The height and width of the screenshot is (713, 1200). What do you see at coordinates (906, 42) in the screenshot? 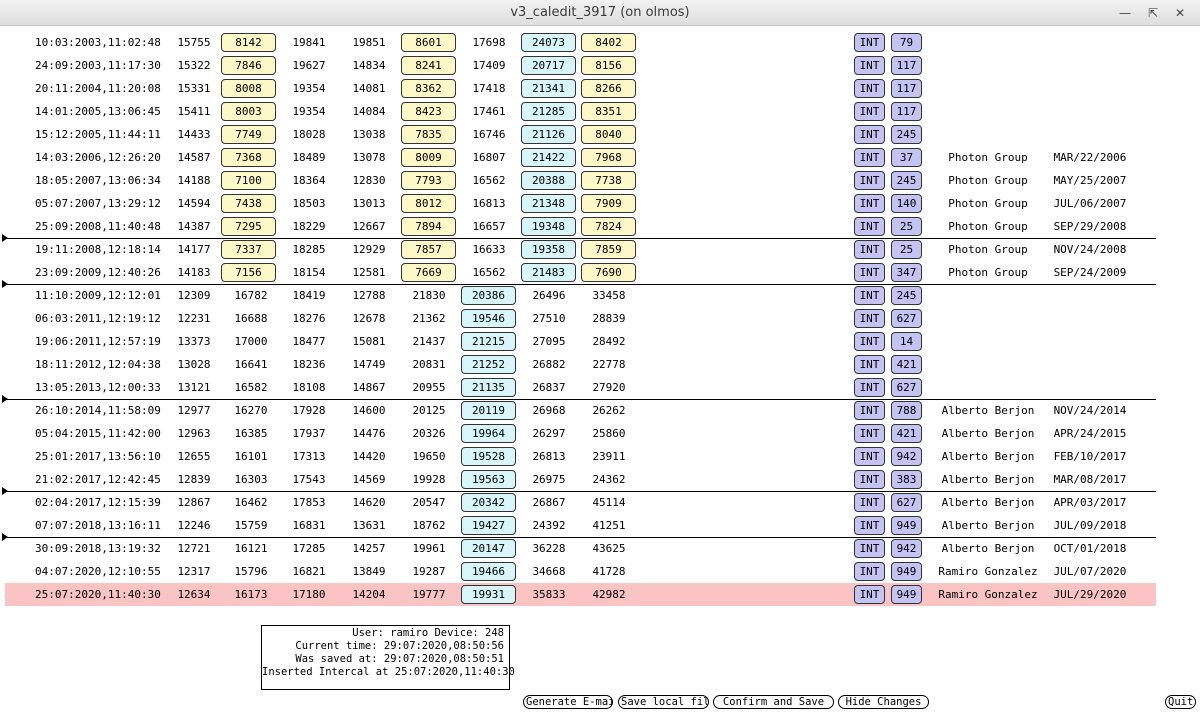
I see `code-button: 79` at bounding box center [906, 42].